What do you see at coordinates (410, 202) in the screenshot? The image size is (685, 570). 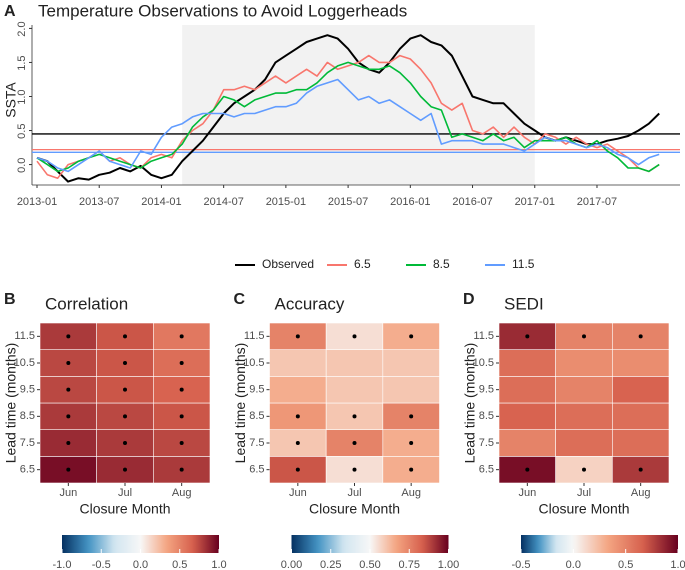 I see `x-tick-label: 2016-01` at bounding box center [410, 202].